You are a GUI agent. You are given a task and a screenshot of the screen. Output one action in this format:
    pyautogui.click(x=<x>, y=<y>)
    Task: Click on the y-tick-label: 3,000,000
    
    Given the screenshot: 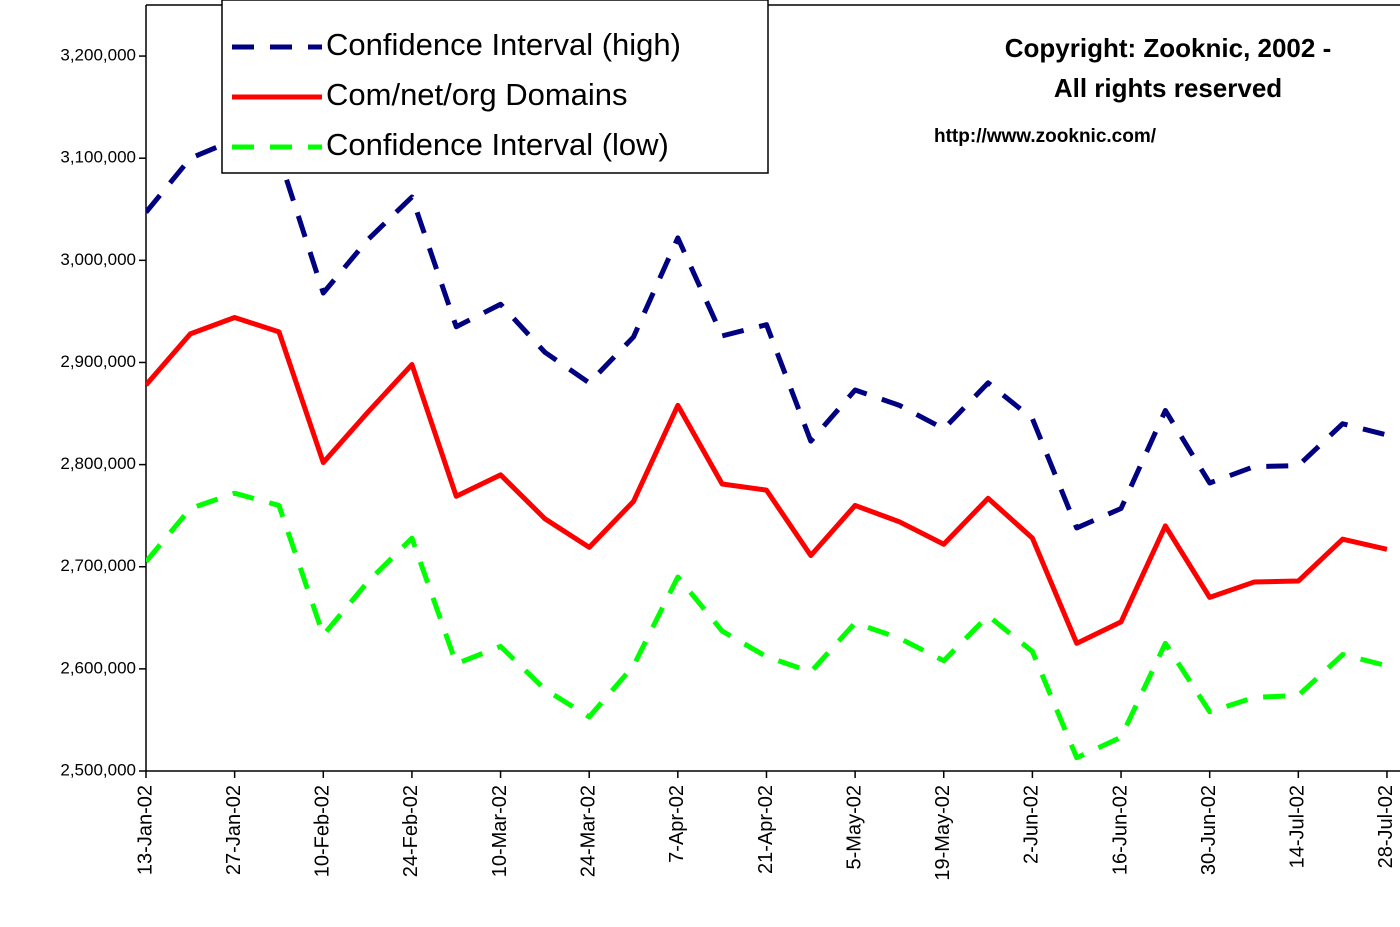 What is the action you would take?
    pyautogui.click(x=98, y=259)
    